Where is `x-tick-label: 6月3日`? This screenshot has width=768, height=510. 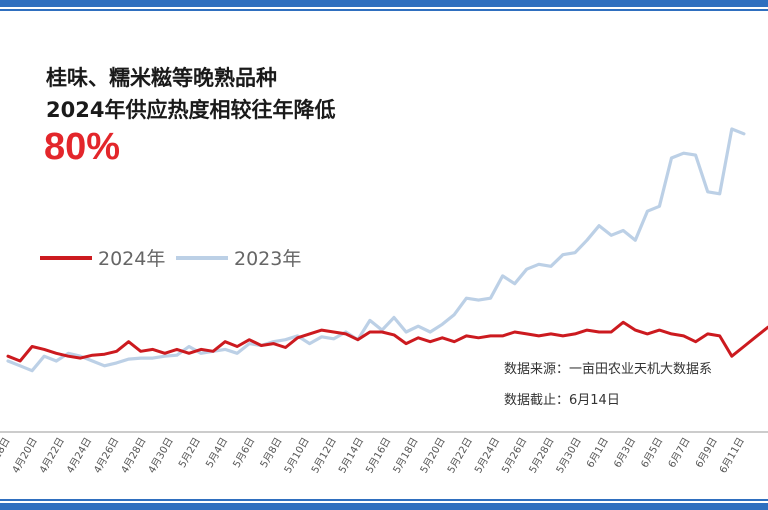
x-tick-label: 6月3日 is located at coordinates (624, 453).